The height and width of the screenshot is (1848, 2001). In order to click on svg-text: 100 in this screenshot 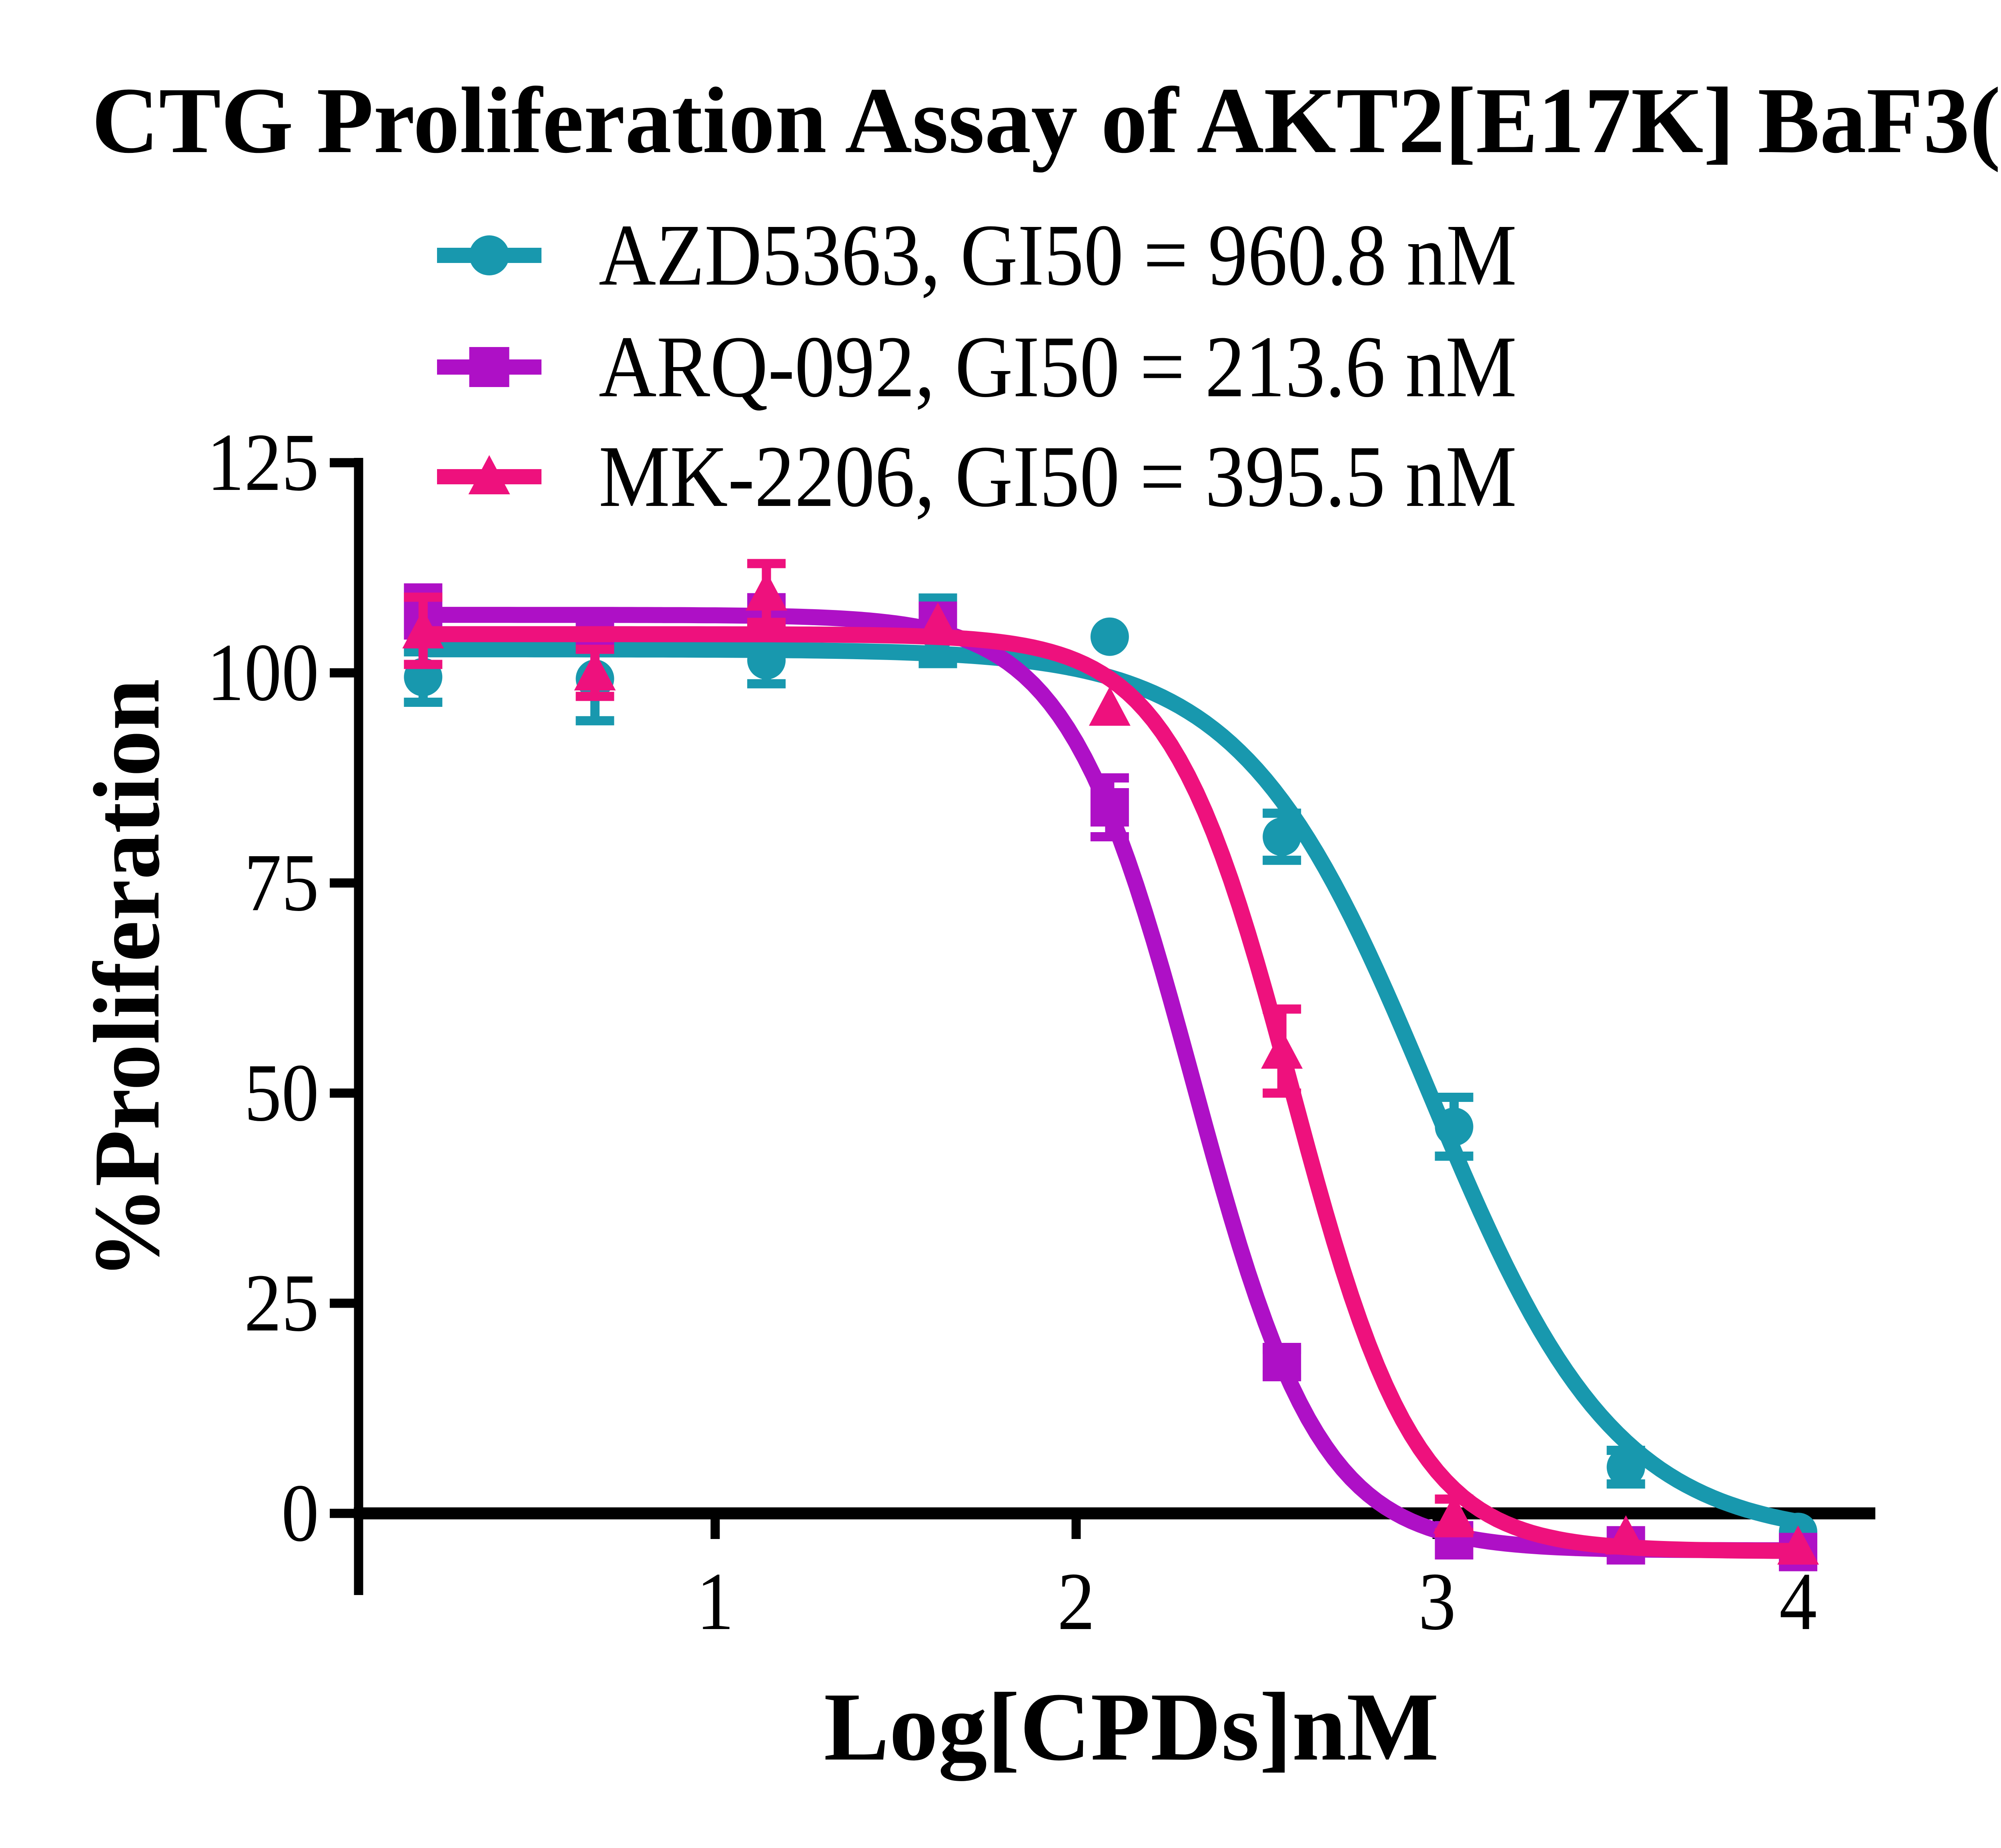, I will do `click(263, 672)`.